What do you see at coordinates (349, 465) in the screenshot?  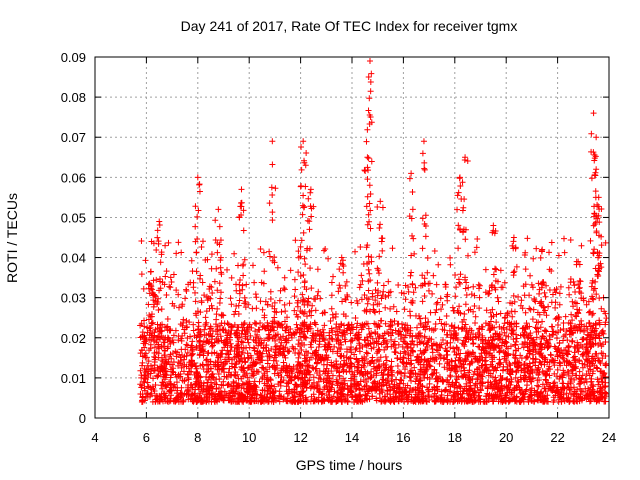 I see `x-axis-label: GPS time / hours` at bounding box center [349, 465].